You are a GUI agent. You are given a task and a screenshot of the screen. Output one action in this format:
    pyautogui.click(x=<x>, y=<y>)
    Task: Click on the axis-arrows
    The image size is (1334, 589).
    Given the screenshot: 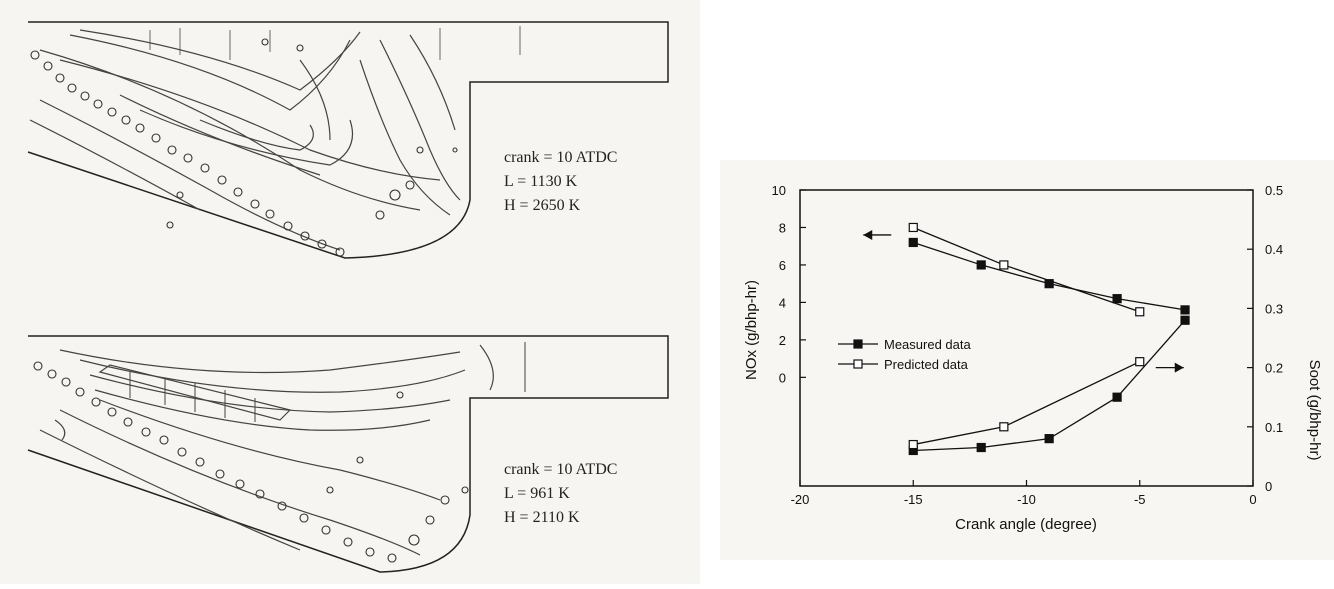 What is the action you would take?
    pyautogui.click(x=1023, y=301)
    